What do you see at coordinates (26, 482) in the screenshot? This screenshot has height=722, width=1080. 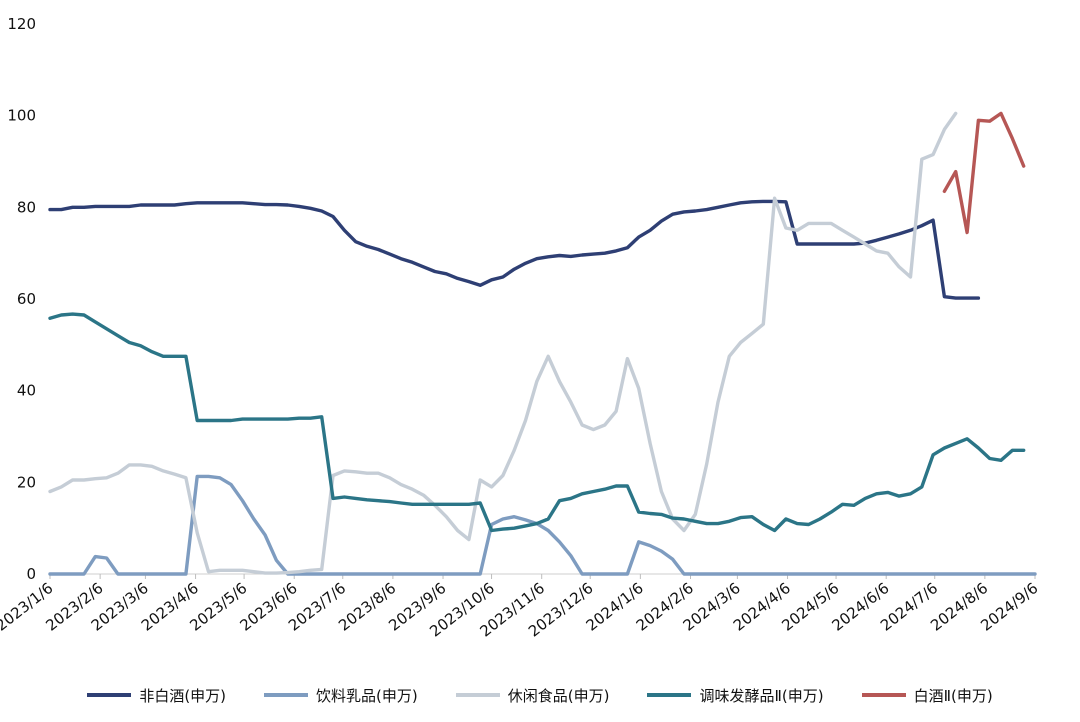 I see `y-tick-label: 20` at bounding box center [26, 482].